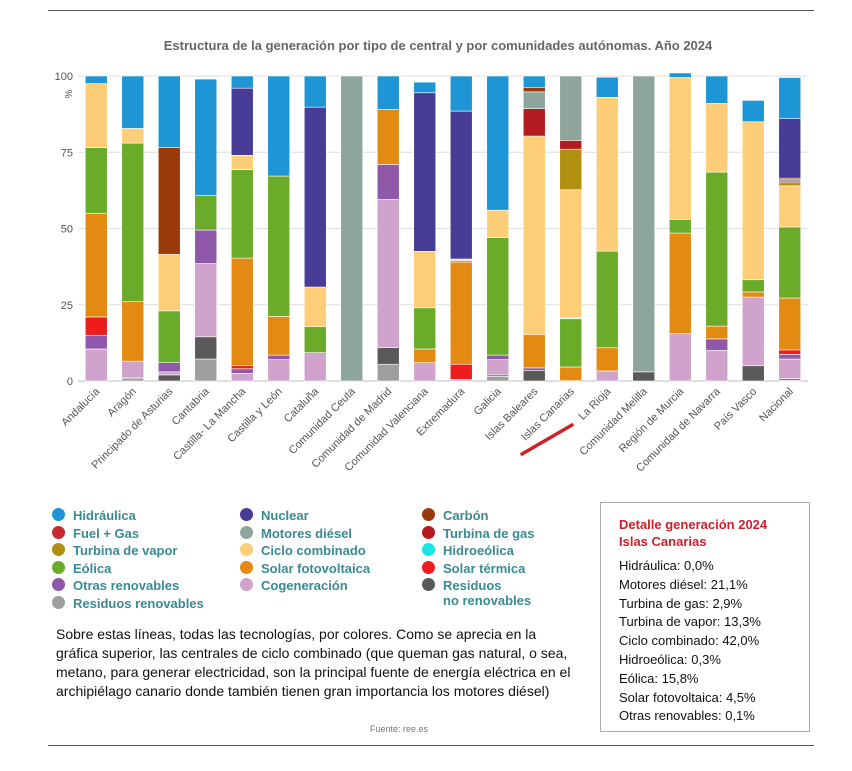  What do you see at coordinates (95, 533) in the screenshot?
I see `legend-item: Fuel + Gas` at bounding box center [95, 533].